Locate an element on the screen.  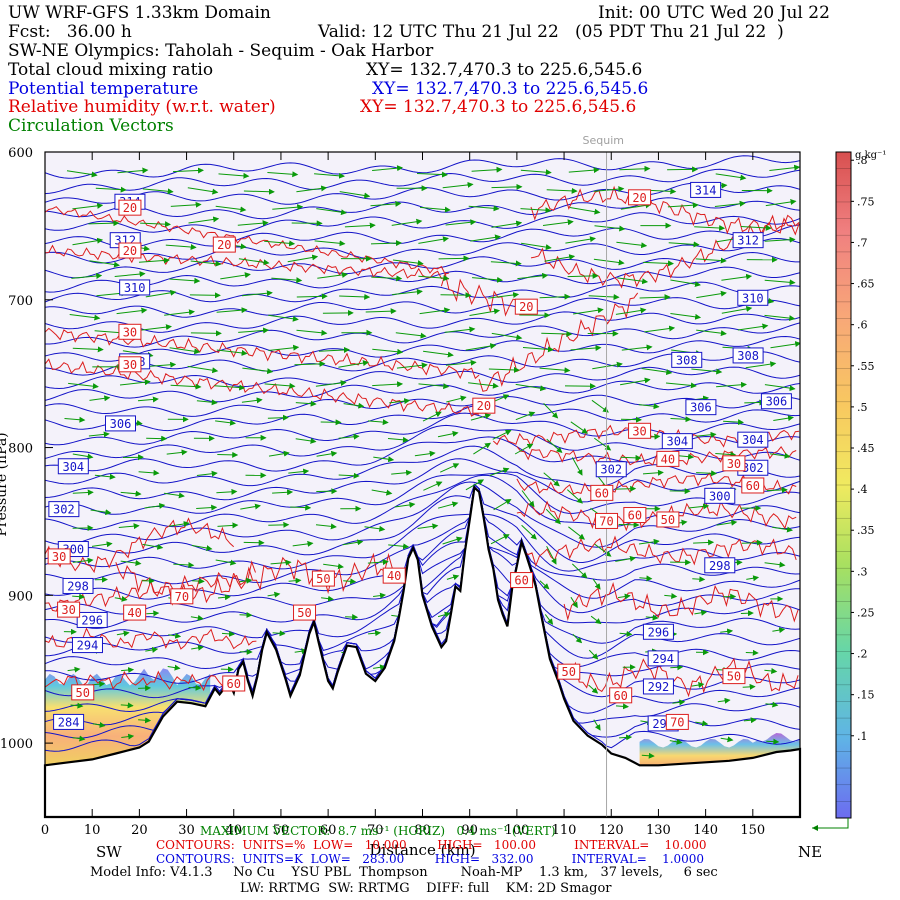
x-tick-label: 120 is located at coordinates (611, 830).